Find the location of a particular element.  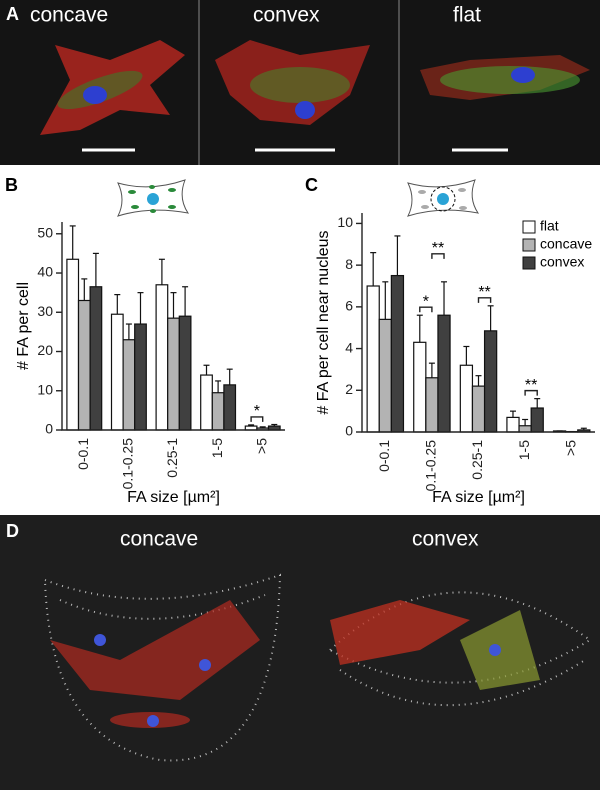

legend-label: convex is located at coordinates (562, 262).